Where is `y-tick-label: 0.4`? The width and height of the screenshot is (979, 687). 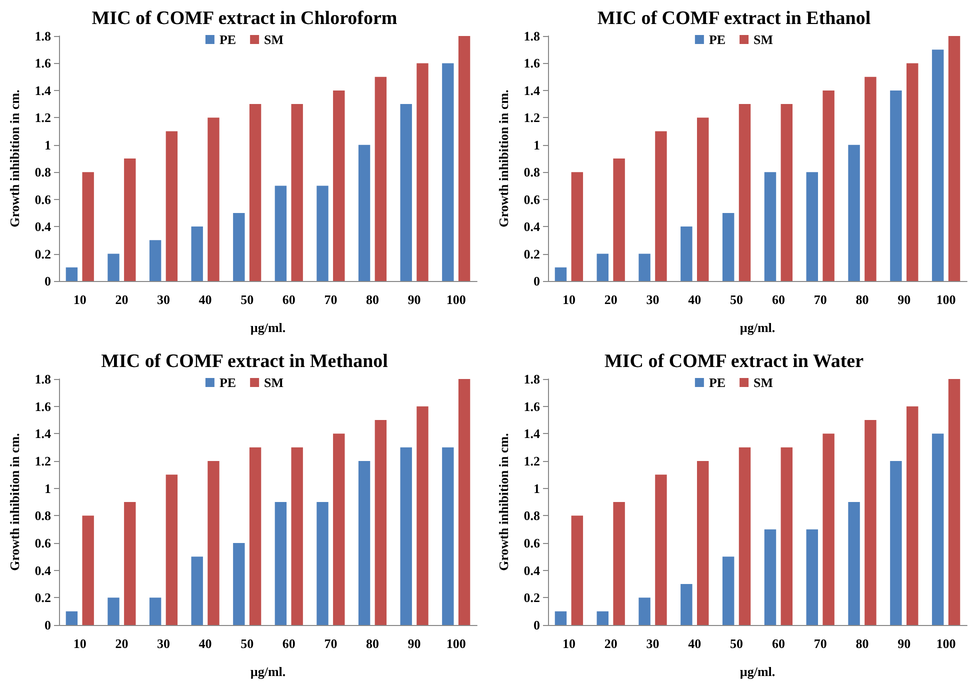
y-tick-label: 0.4 is located at coordinates (43, 570).